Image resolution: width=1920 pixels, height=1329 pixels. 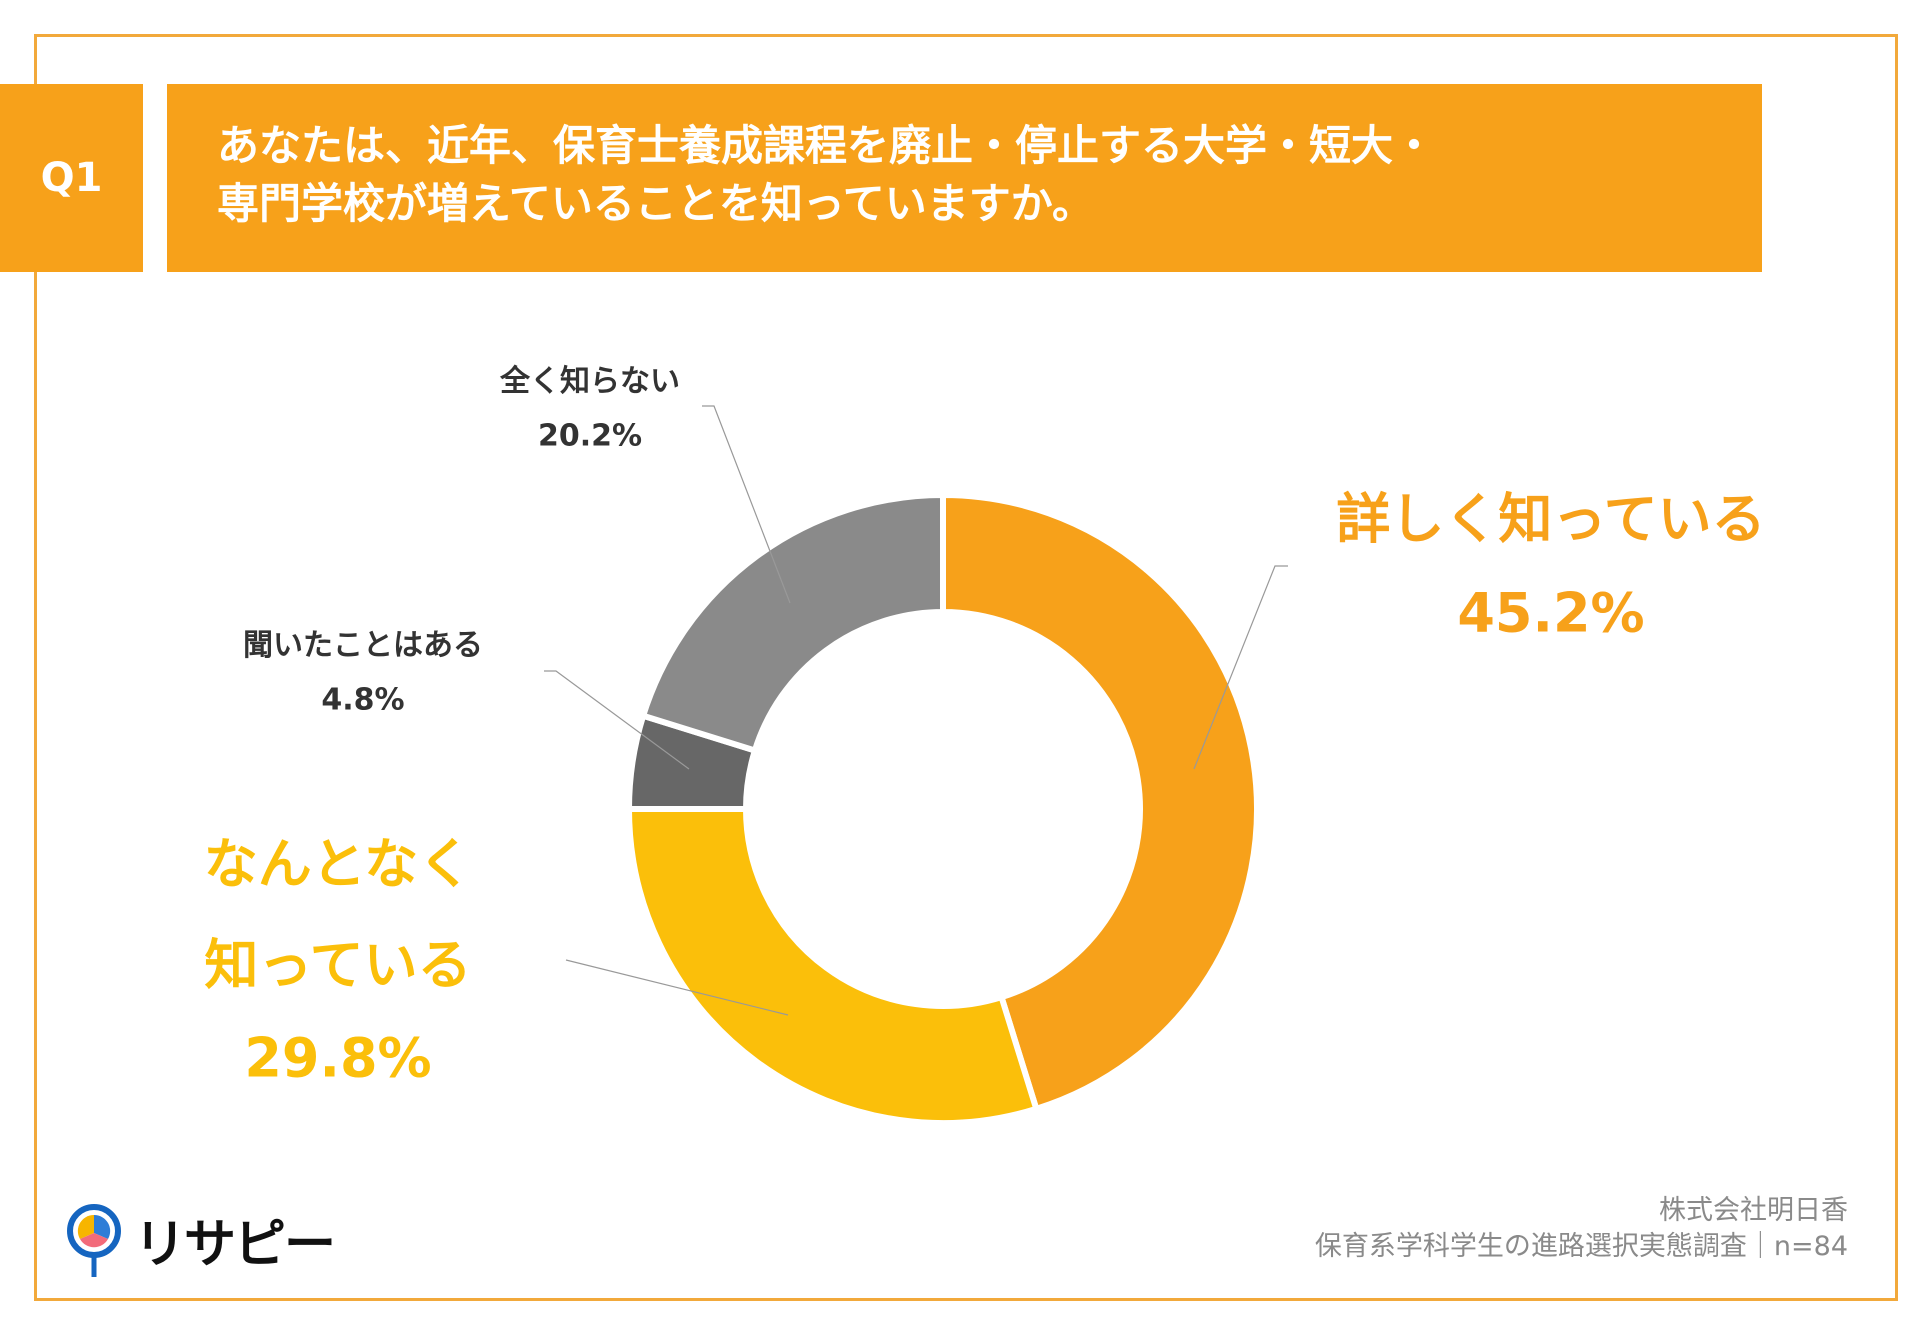 What do you see at coordinates (235, 1245) in the screenshot?
I see `logo-text: リサピー` at bounding box center [235, 1245].